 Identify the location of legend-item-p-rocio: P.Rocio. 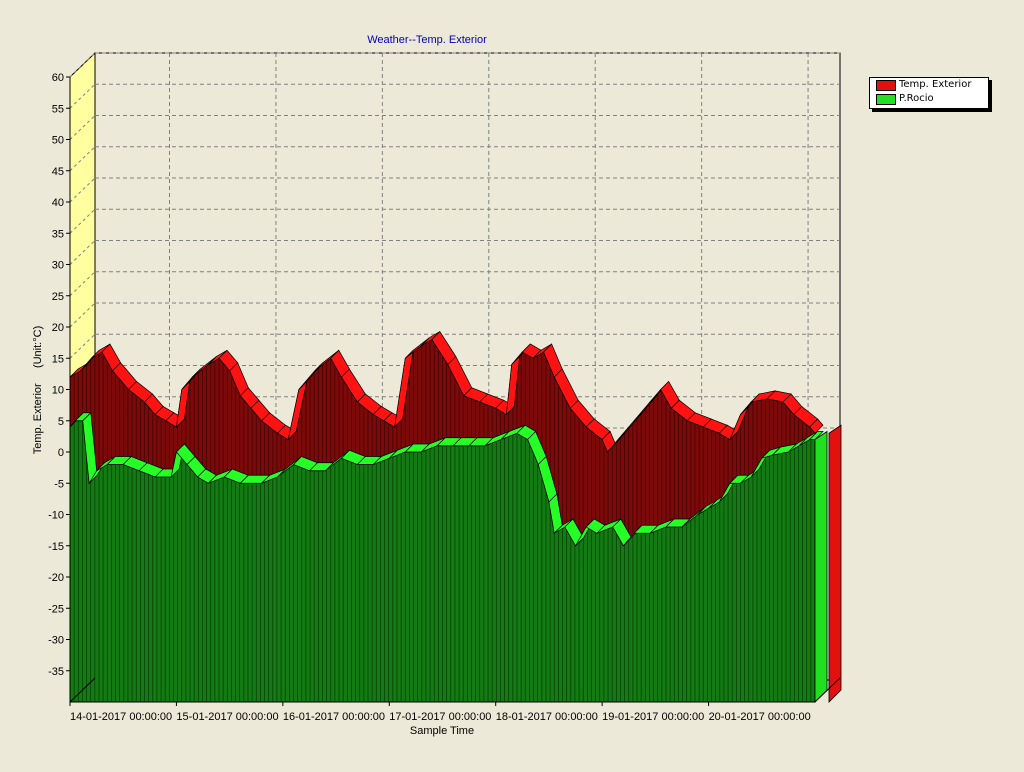
(929, 99).